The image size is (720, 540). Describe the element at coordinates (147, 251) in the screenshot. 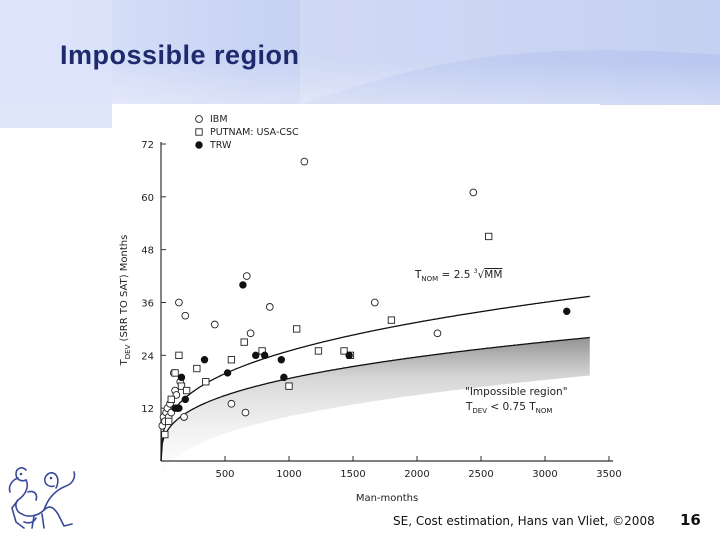

I see `y-tick-label: 48` at that location.